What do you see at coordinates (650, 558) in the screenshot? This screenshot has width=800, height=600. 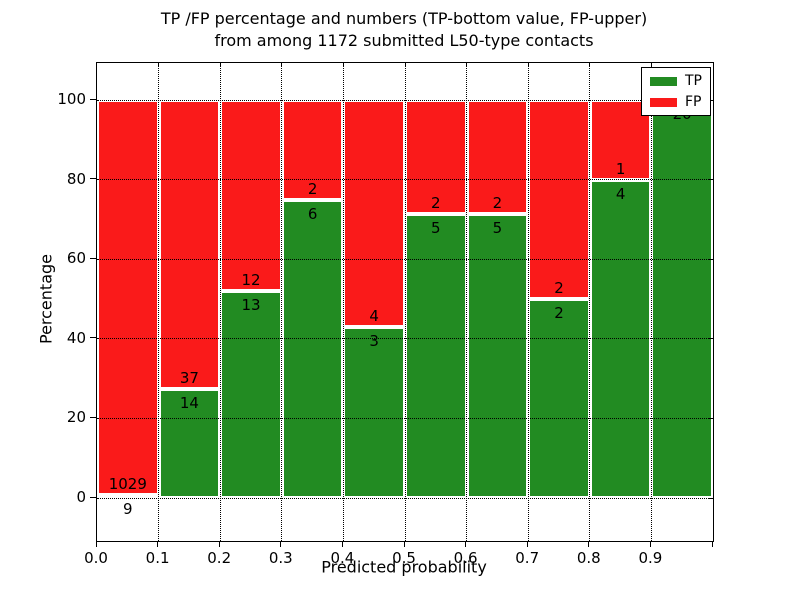 I see `x-tick-label-0.9: 0.9` at bounding box center [650, 558].